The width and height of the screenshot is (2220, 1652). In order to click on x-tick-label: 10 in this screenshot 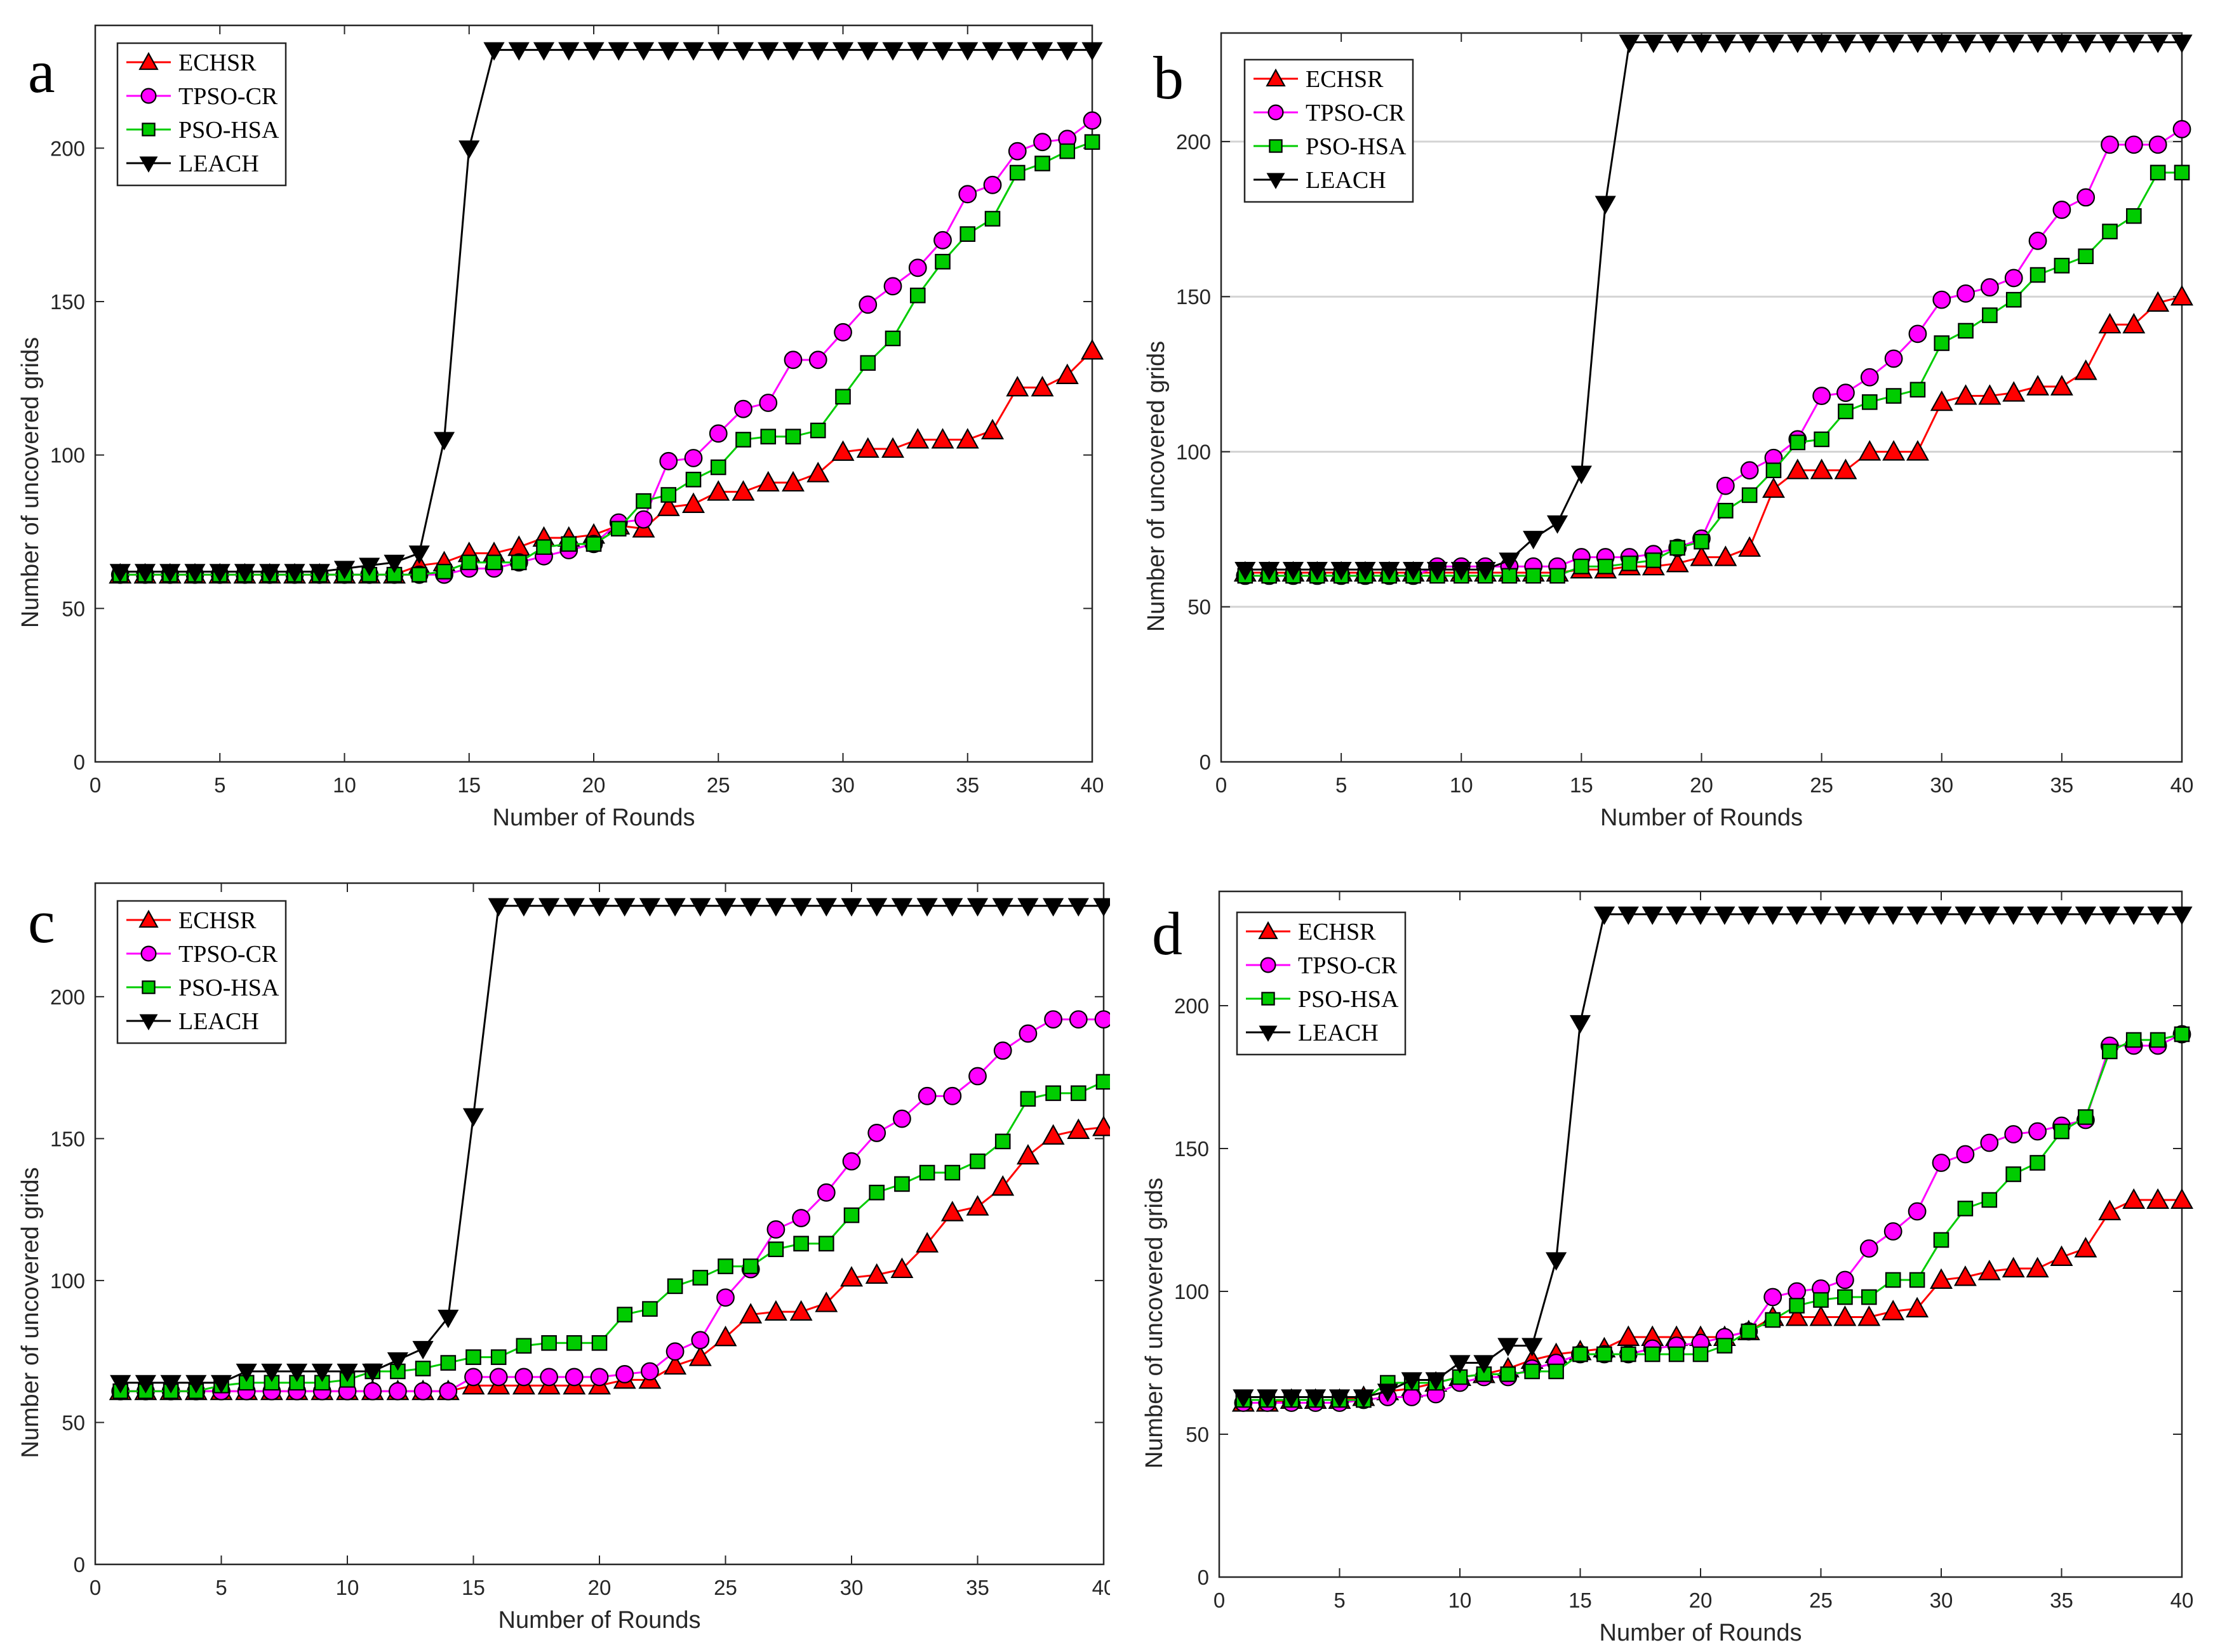, I will do `click(344, 785)`.